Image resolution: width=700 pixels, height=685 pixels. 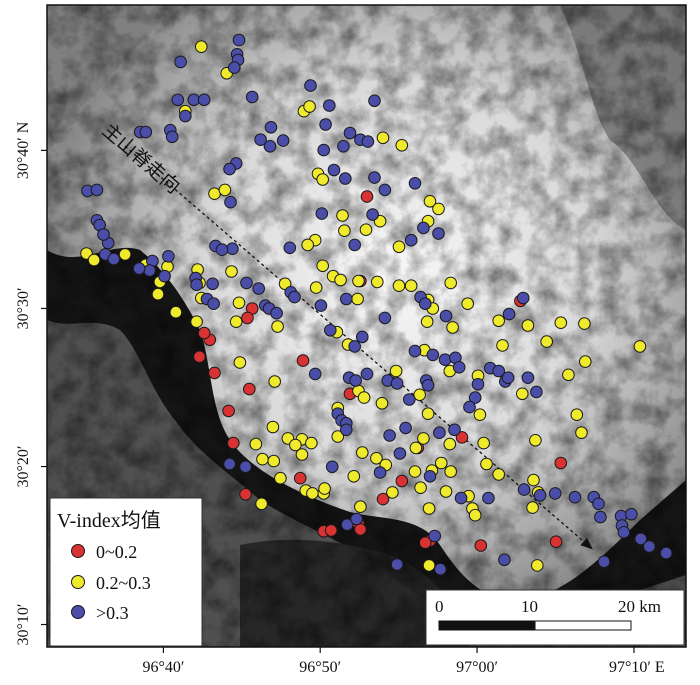 What do you see at coordinates (487, 625) in the screenshot?
I see `scale-segment-black` at bounding box center [487, 625].